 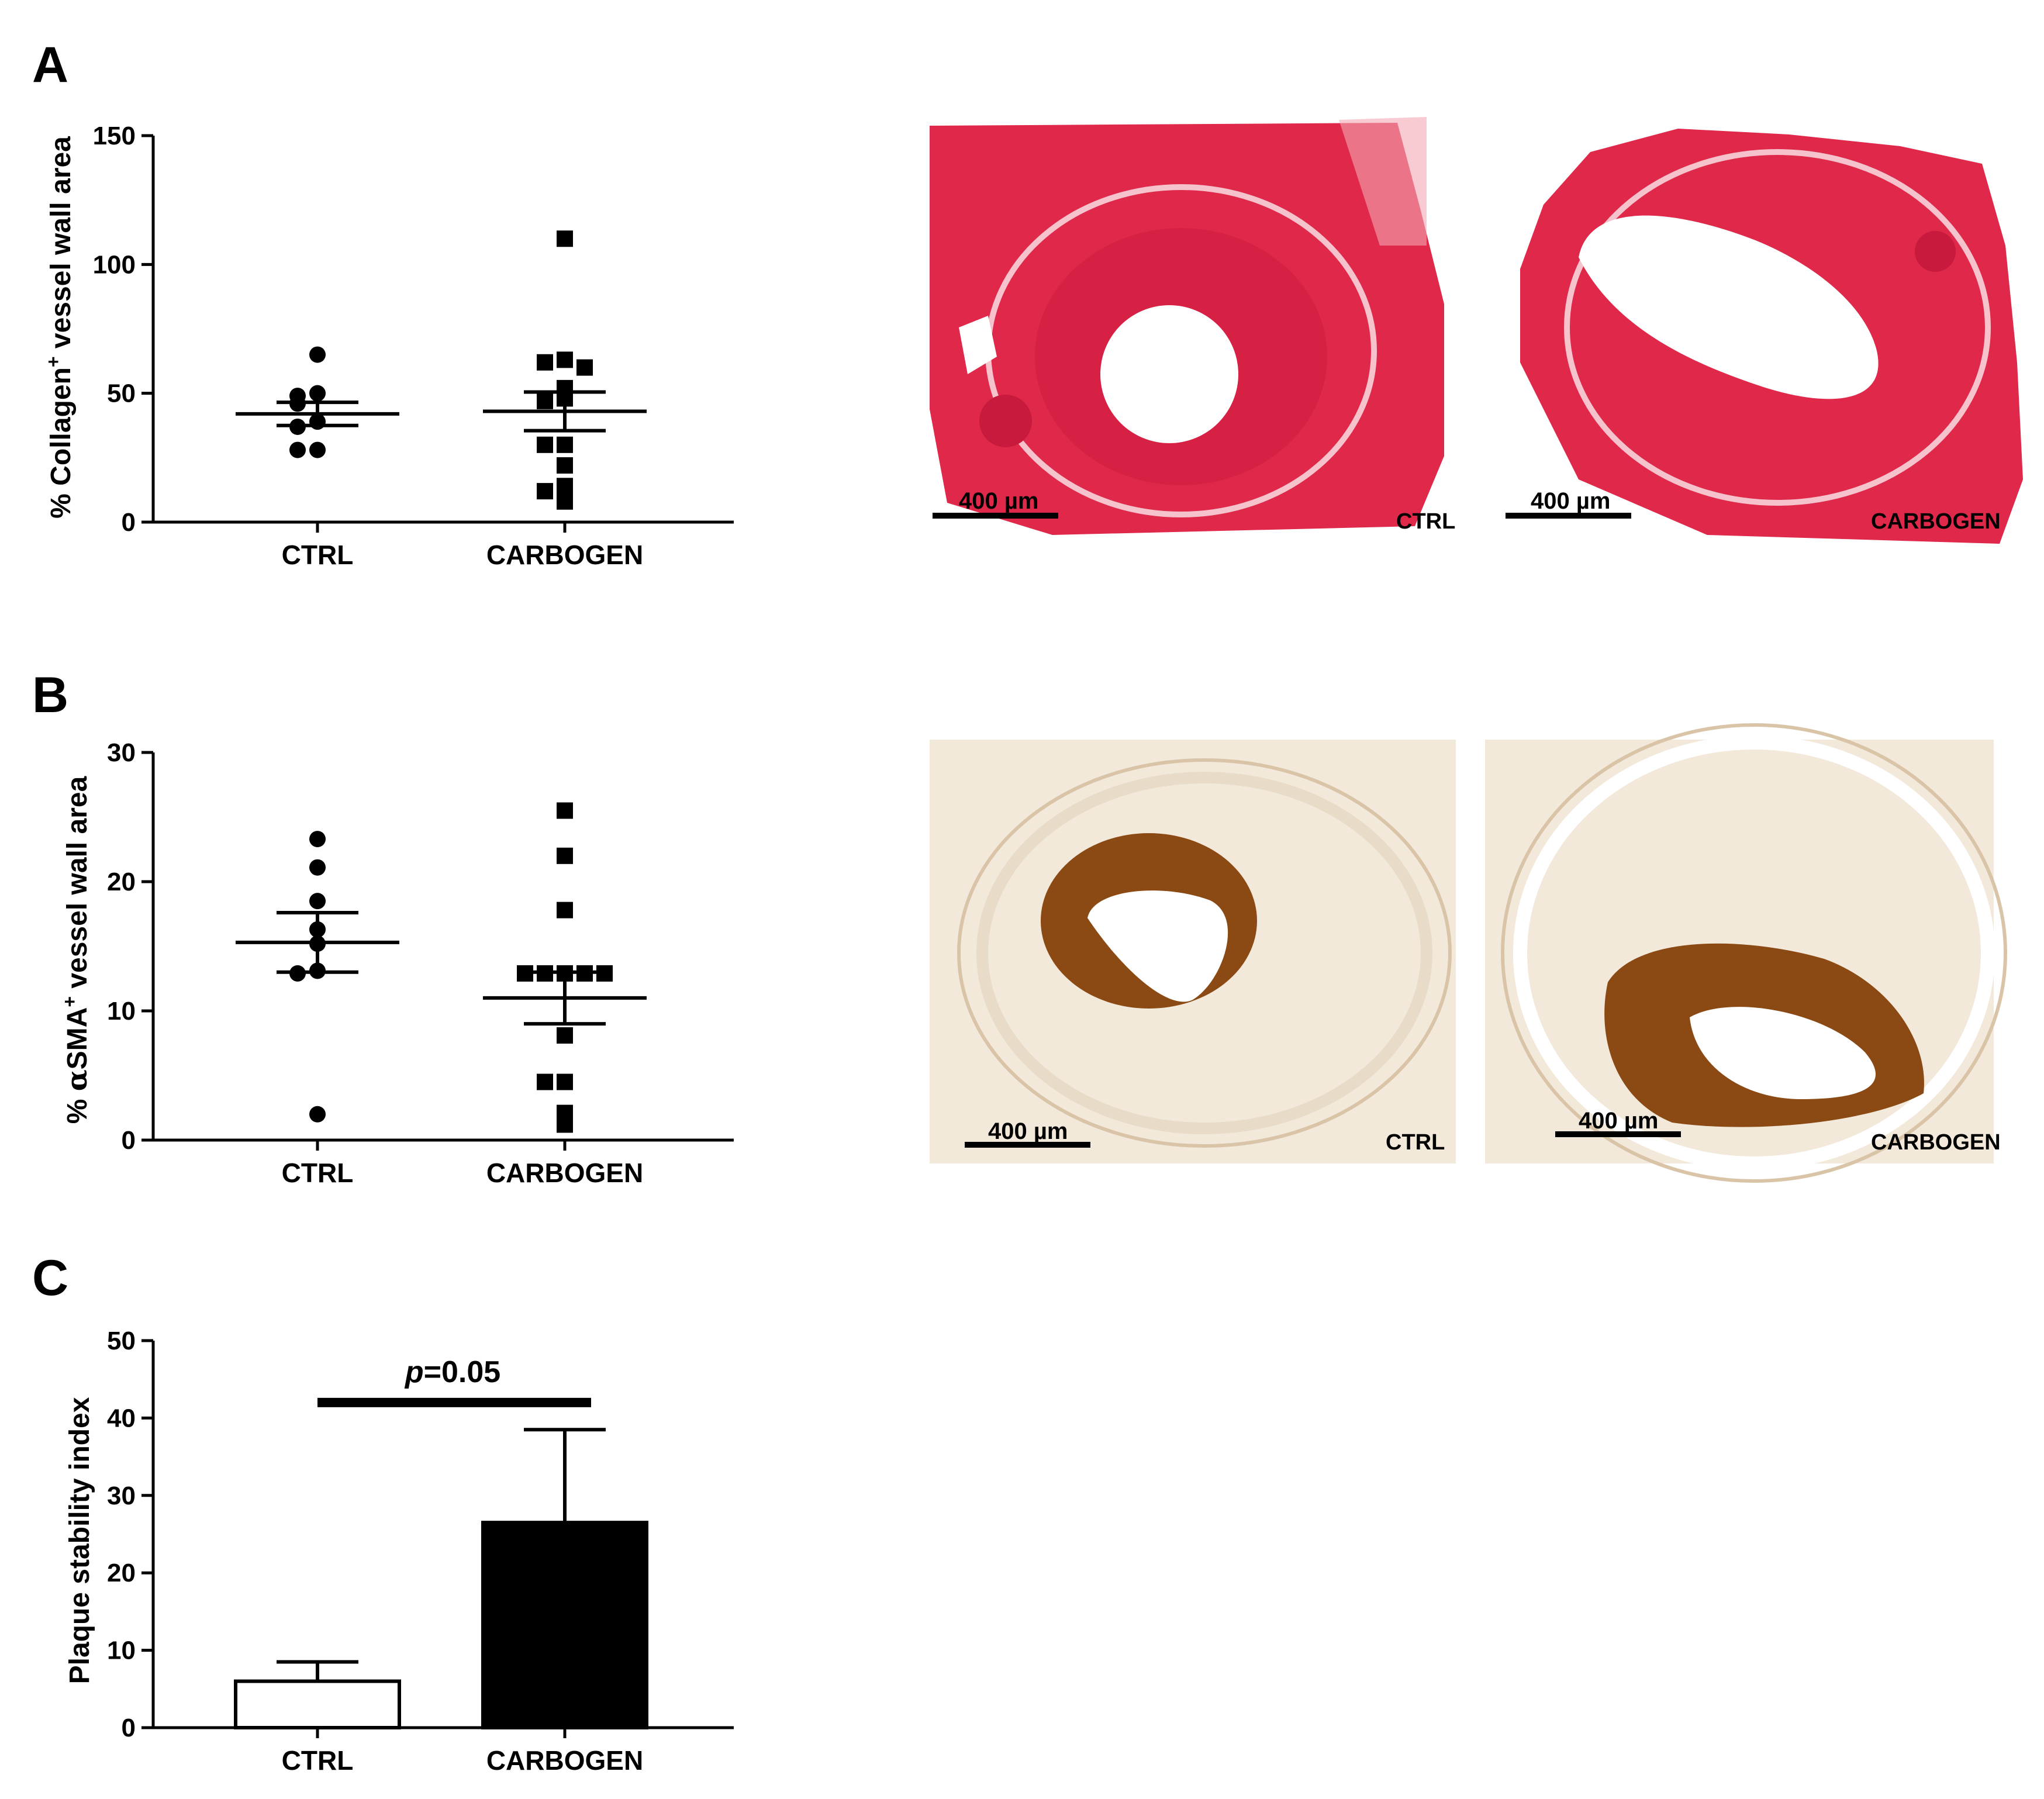 What do you see at coordinates (121, 882) in the screenshot?
I see `chart-b-ytick-label: 20` at bounding box center [121, 882].